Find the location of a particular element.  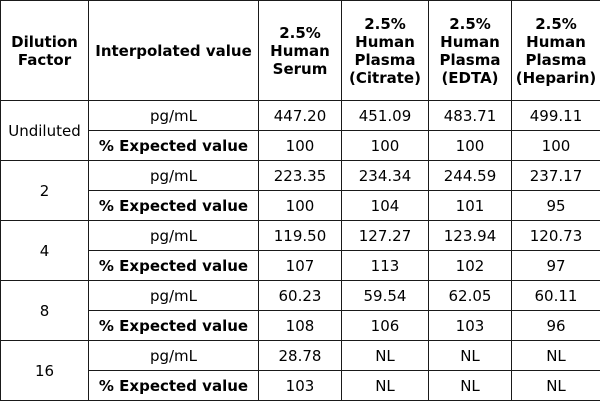

header-human-plasma-heparin: 2.5% Human Plasma (Heparin) is located at coordinates (555, 50).